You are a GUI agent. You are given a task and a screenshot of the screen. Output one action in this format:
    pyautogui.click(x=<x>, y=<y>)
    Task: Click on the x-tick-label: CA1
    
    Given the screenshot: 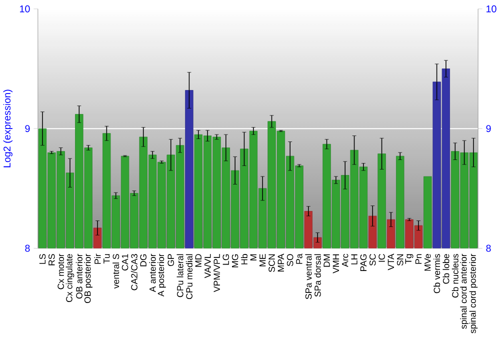 What is the action you would take?
    pyautogui.click(x=125, y=262)
    